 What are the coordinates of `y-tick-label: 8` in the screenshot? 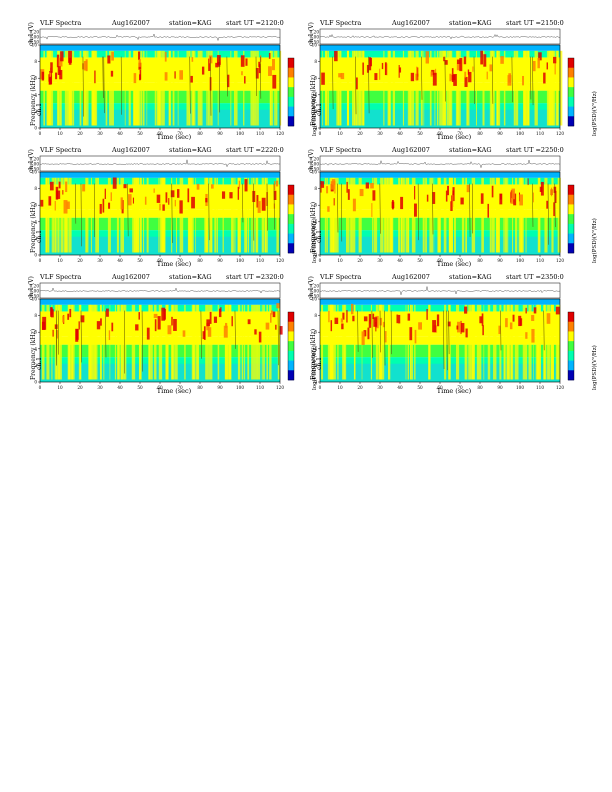 It's located at (315, 188).